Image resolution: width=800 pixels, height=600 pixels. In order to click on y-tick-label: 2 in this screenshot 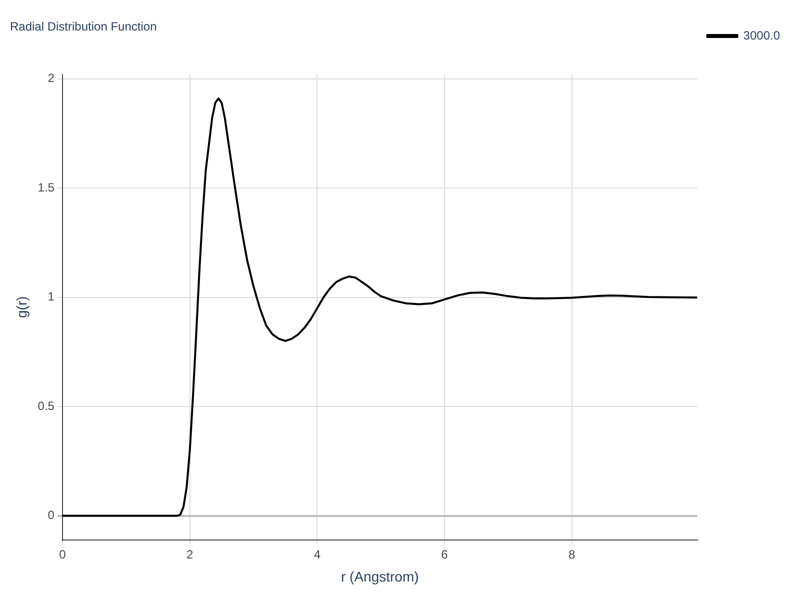, I will do `click(51, 78)`.